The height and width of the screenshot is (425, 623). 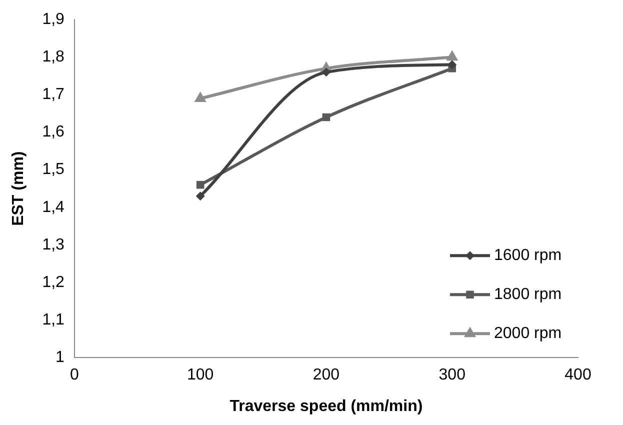 I want to click on y-tick-label: 1,6, so click(x=53, y=132).